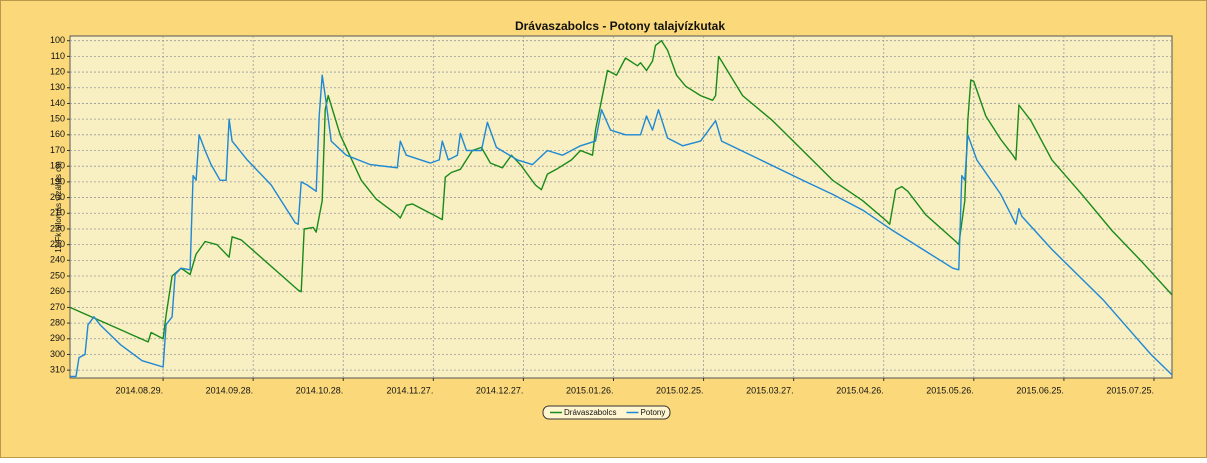 Image resolution: width=1207 pixels, height=463 pixels. I want to click on x-tick-label: 2014.08.29., so click(140, 390).